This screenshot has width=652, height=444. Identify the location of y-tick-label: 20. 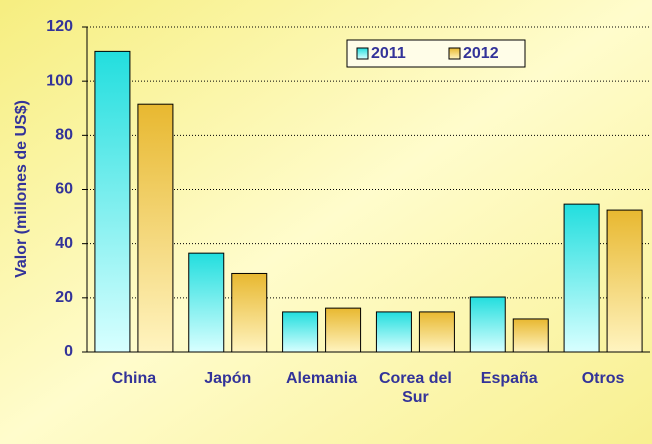
(64, 297).